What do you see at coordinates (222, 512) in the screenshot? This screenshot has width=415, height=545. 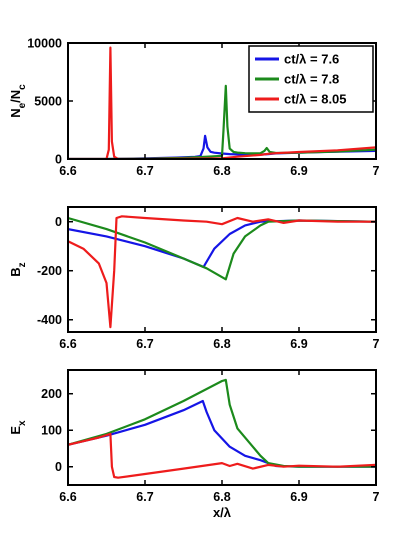 I see `x-axis-label: x/λ` at bounding box center [222, 512].